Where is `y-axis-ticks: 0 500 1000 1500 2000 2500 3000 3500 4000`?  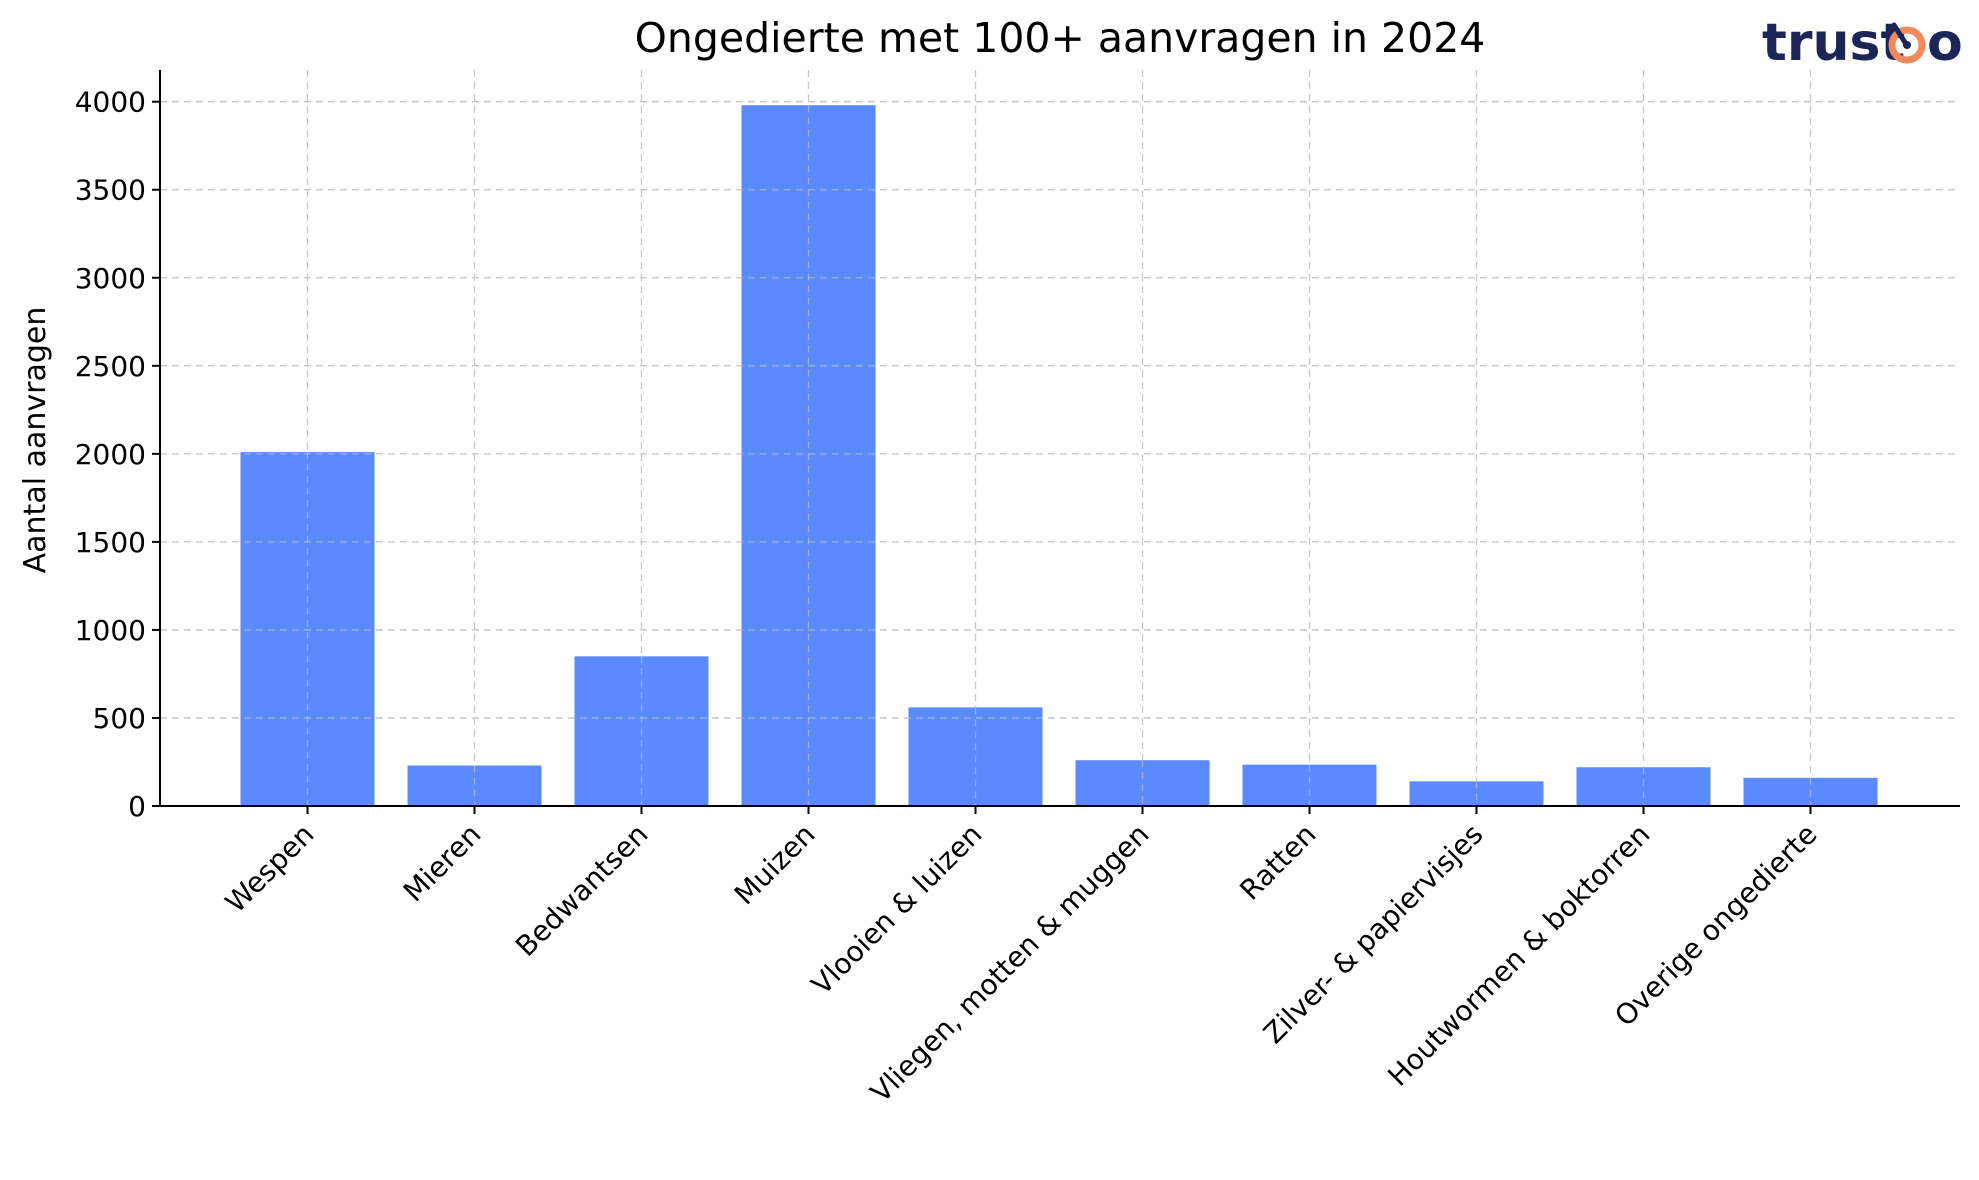 y-axis-ticks: 0 500 1000 1500 2000 2500 3000 3500 4000 is located at coordinates (117, 454).